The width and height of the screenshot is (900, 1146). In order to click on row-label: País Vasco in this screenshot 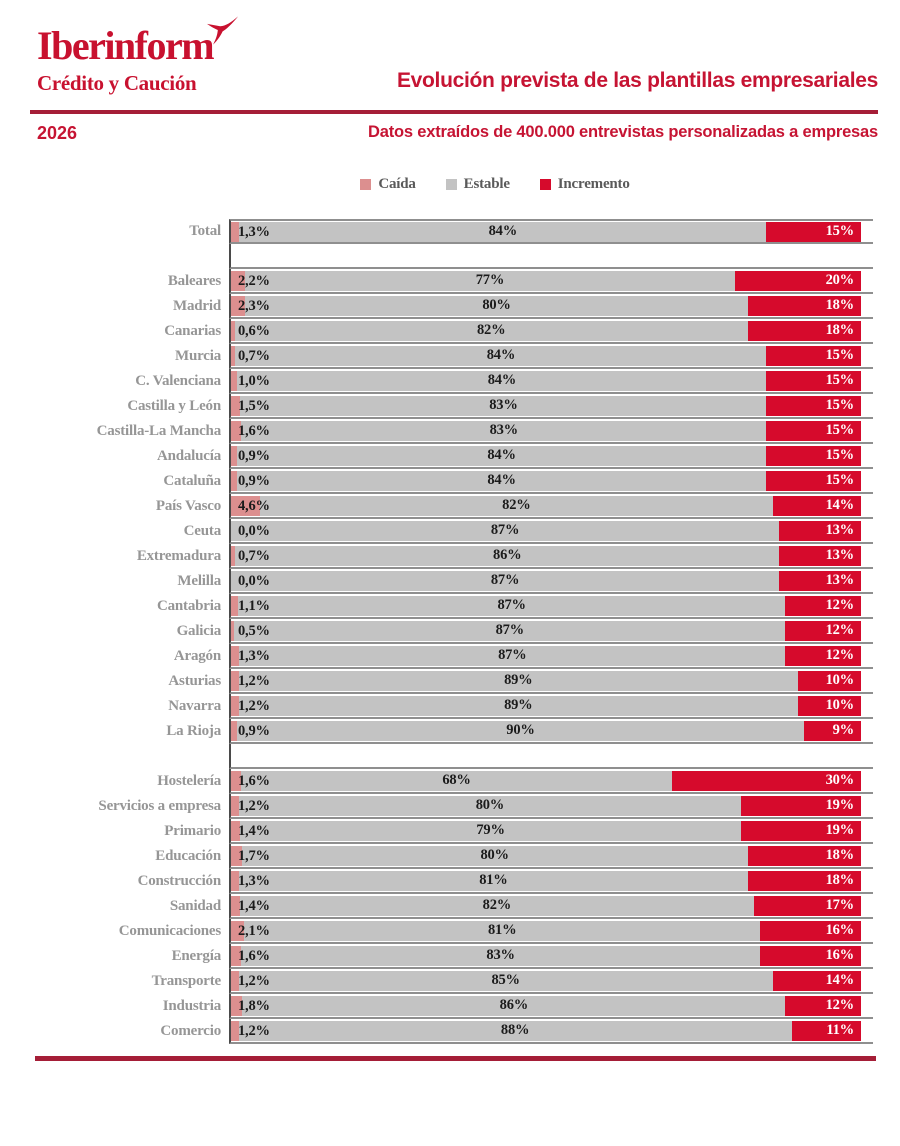, I will do `click(188, 506)`.